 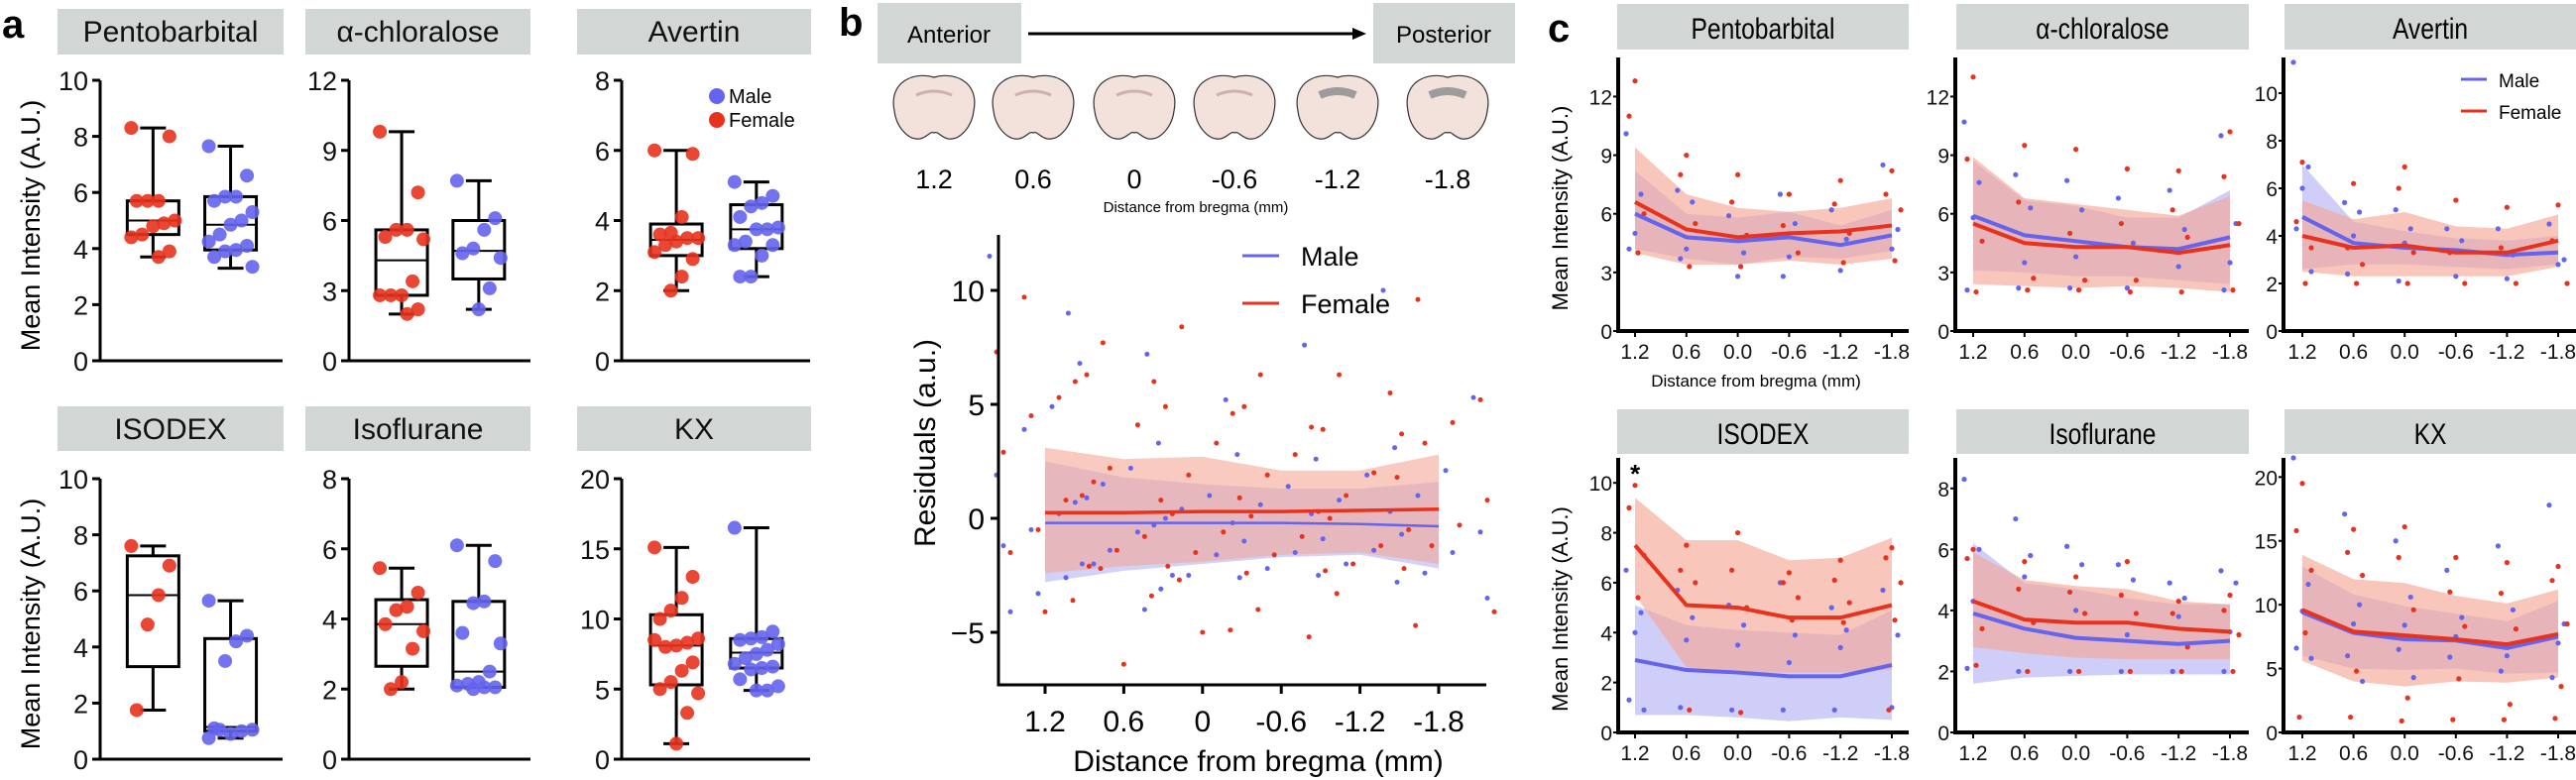 I want to click on y-tick-label: 0, so click(x=1606, y=332).